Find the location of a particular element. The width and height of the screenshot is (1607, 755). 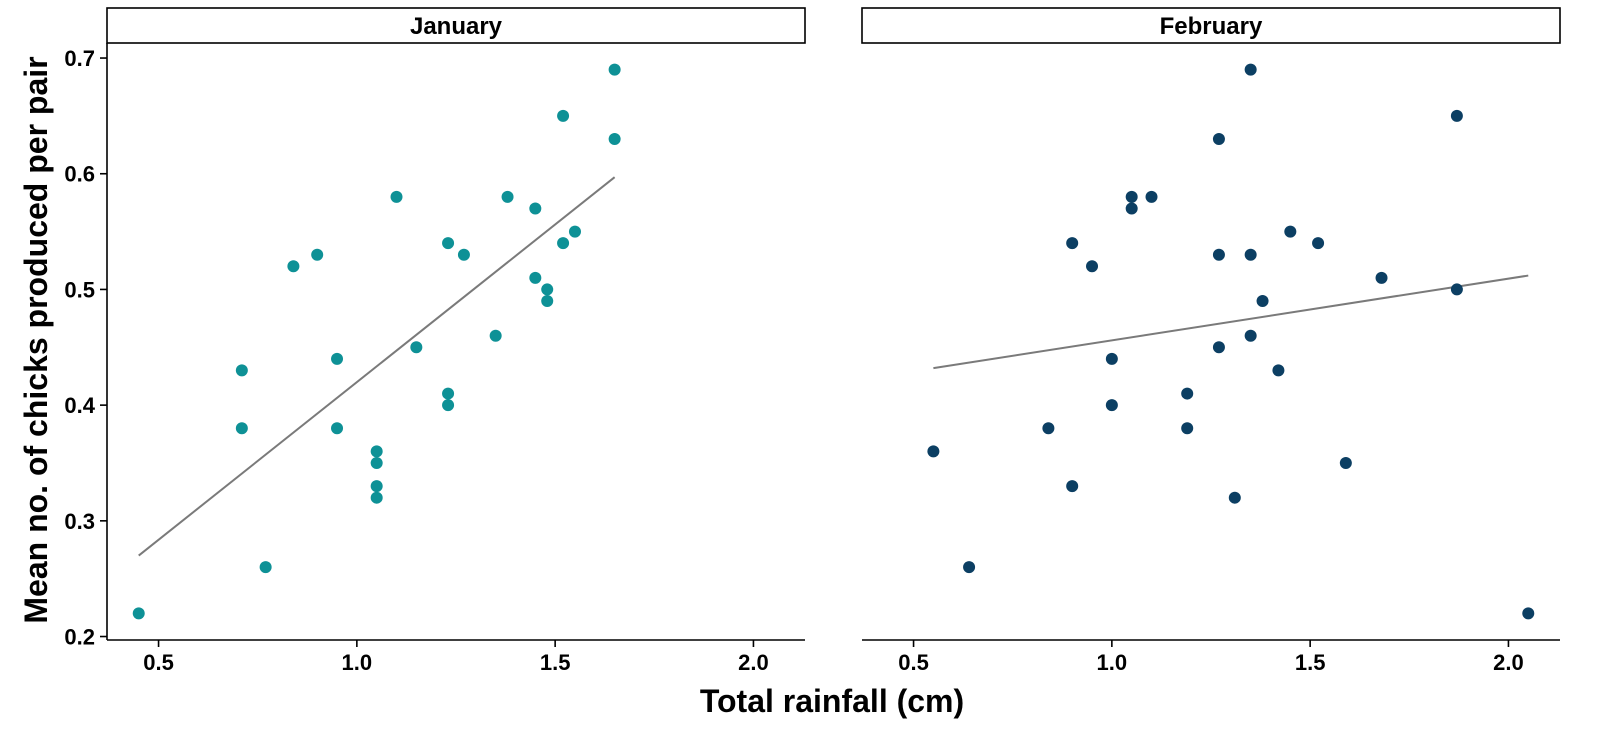

y-tick-label: 0.5 is located at coordinates (79, 289).